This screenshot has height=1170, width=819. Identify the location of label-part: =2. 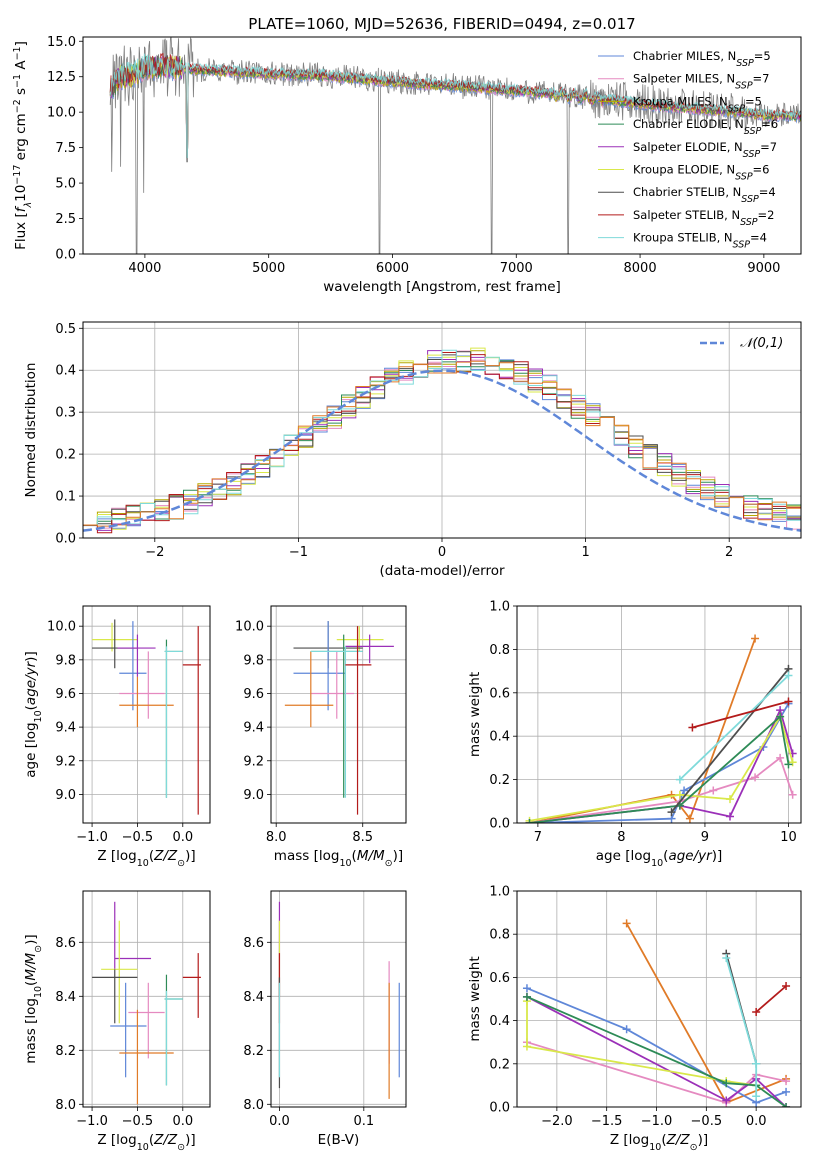
(766, 215).